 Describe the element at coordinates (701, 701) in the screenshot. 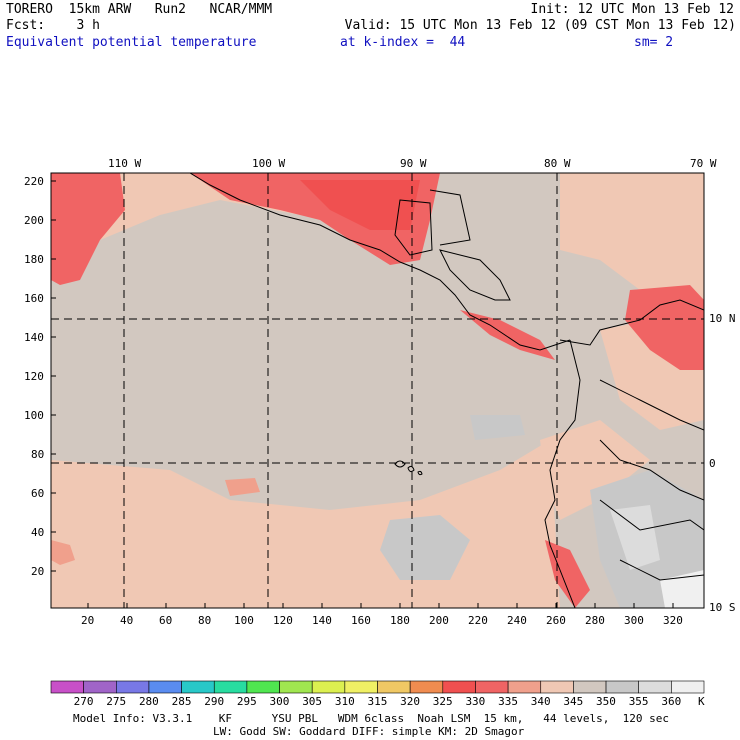

I see `colorbar-unit: K` at that location.